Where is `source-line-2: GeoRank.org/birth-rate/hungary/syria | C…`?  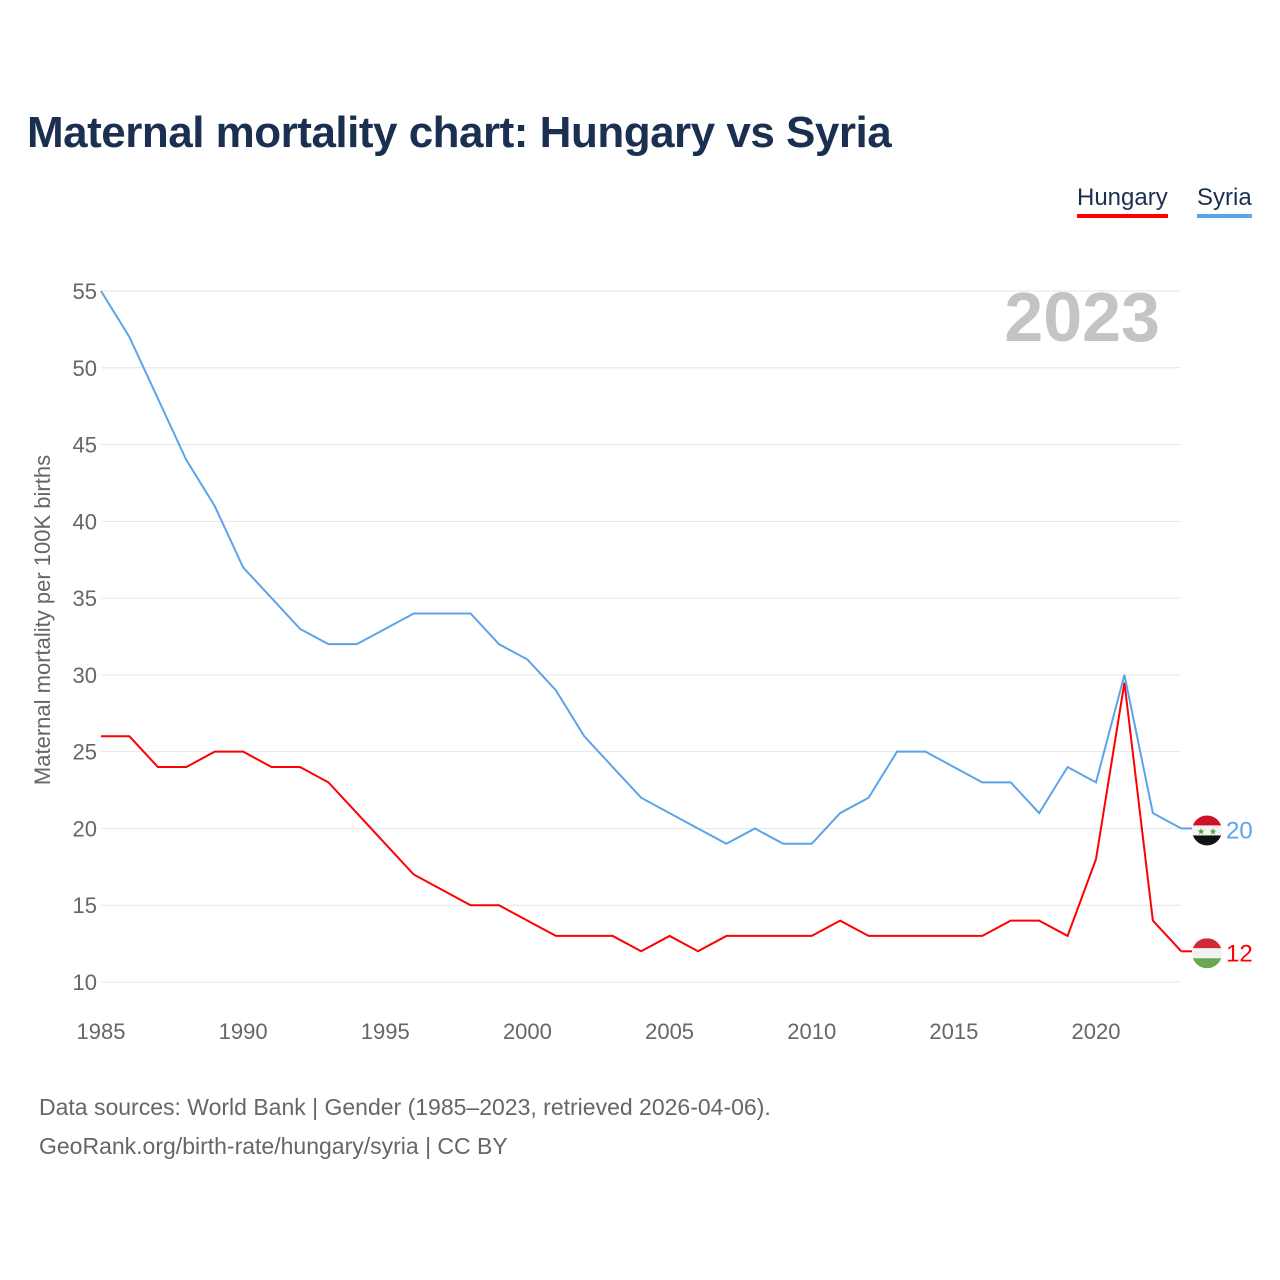
source-line-2: GeoRank.org/birth-rate/hungary/syria | C… is located at coordinates (273, 1146).